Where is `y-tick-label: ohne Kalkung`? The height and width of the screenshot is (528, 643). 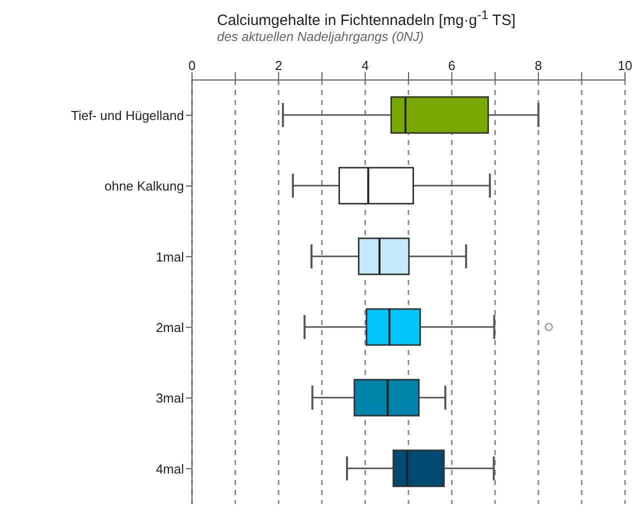 y-tick-label: ohne Kalkung is located at coordinates (144, 186).